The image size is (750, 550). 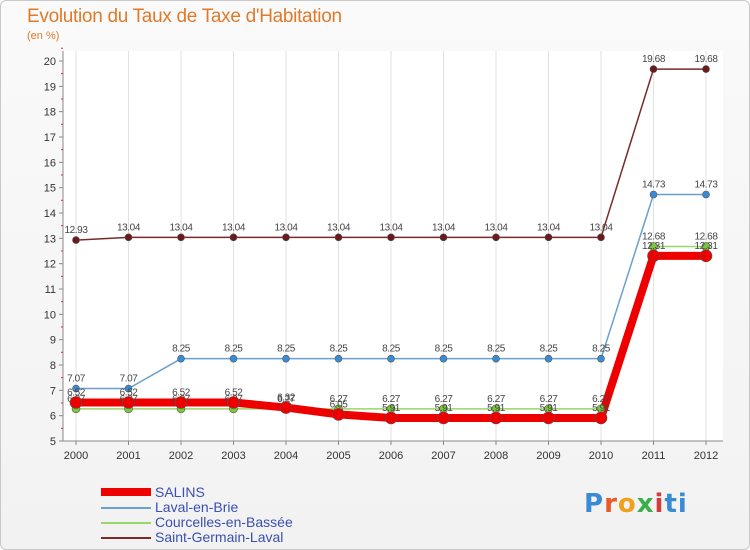 I want to click on data-label-laval-en-brie-2001: 7.07, so click(x=129, y=379).